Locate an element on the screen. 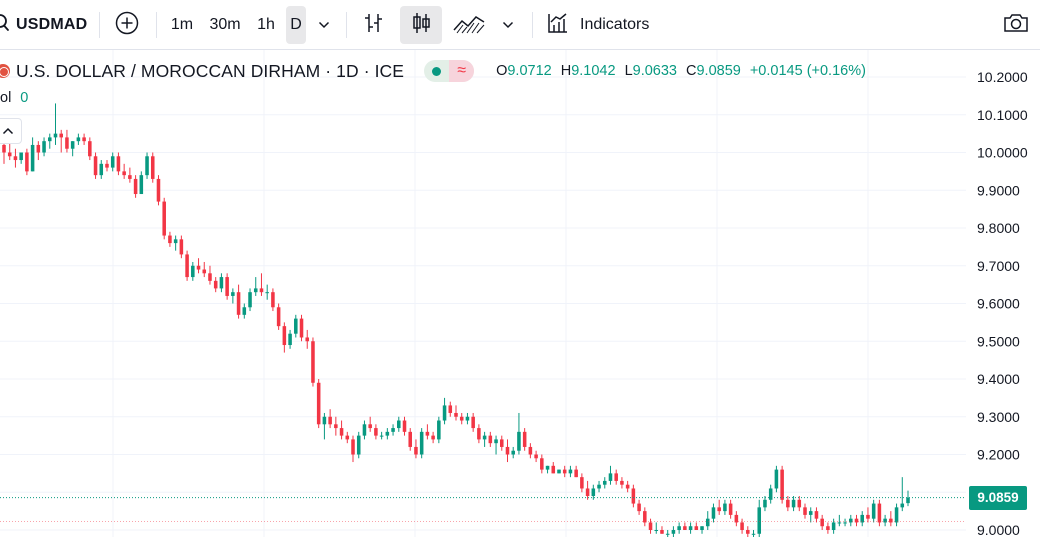 The height and width of the screenshot is (537, 1040). price-tick-label: 9.0000 is located at coordinates (998, 529).